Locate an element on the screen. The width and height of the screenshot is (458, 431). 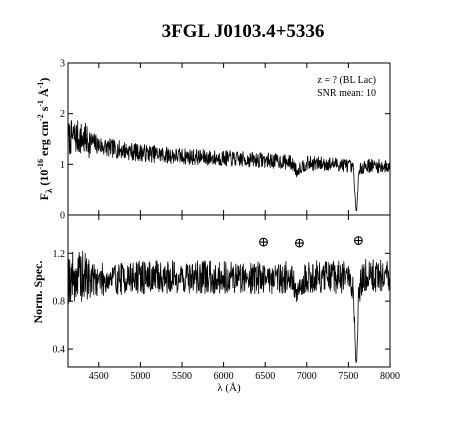
telluric-markers: ⊕ ⊕ ⊕ is located at coordinates (311, 242).